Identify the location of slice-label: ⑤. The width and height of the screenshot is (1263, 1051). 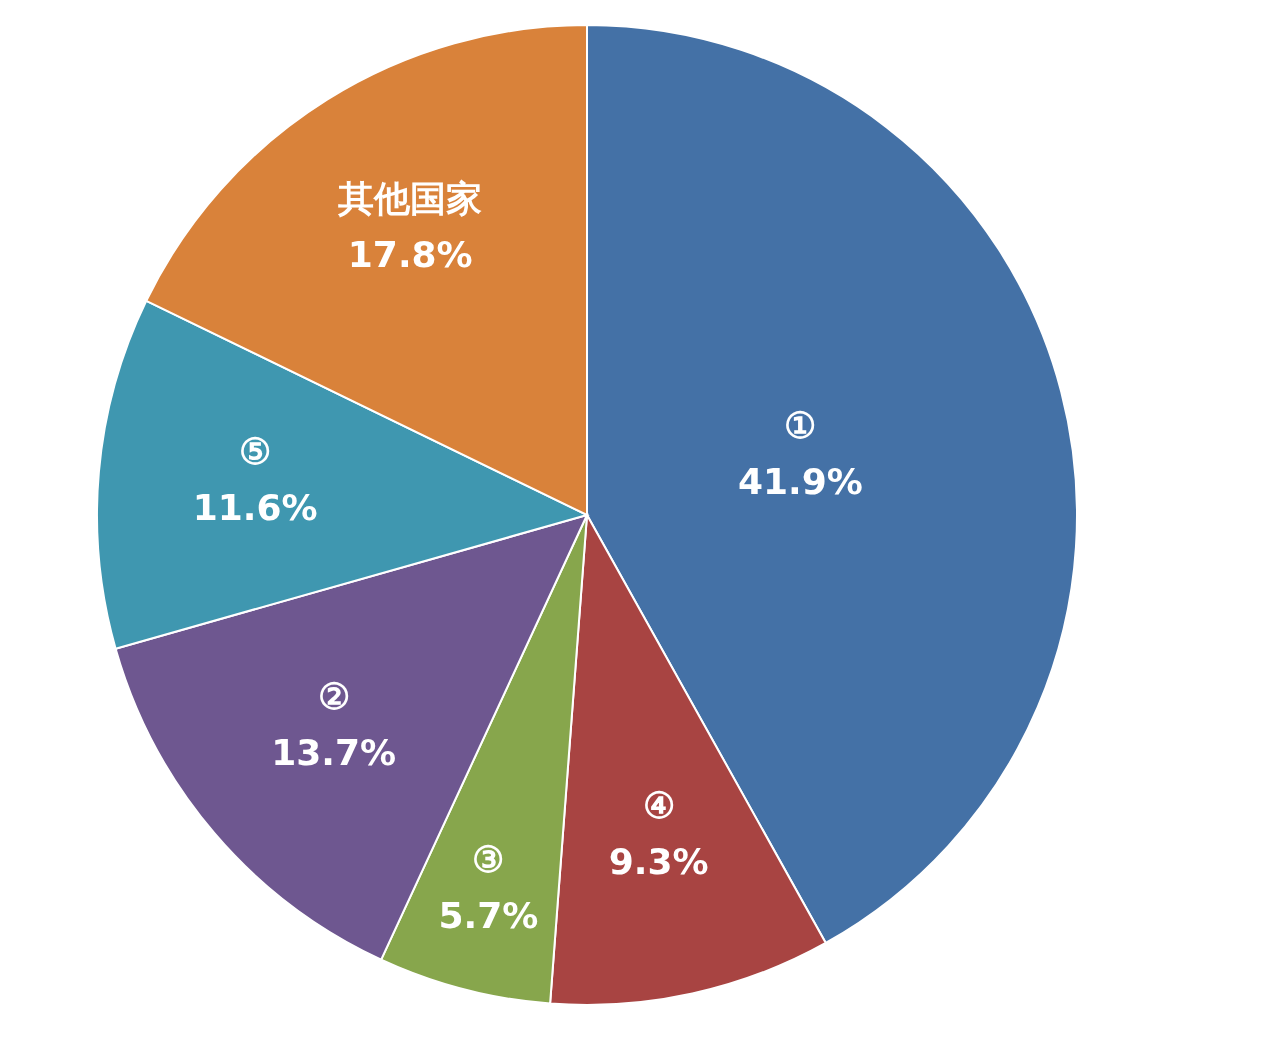
(255, 450).